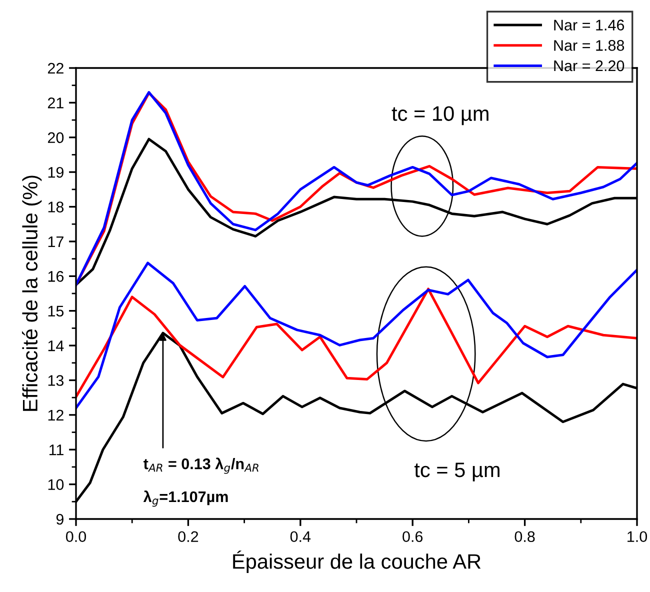 This screenshot has width=650, height=592. Describe the element at coordinates (76, 536) in the screenshot. I see `x-tick-label: 0.0` at that location.